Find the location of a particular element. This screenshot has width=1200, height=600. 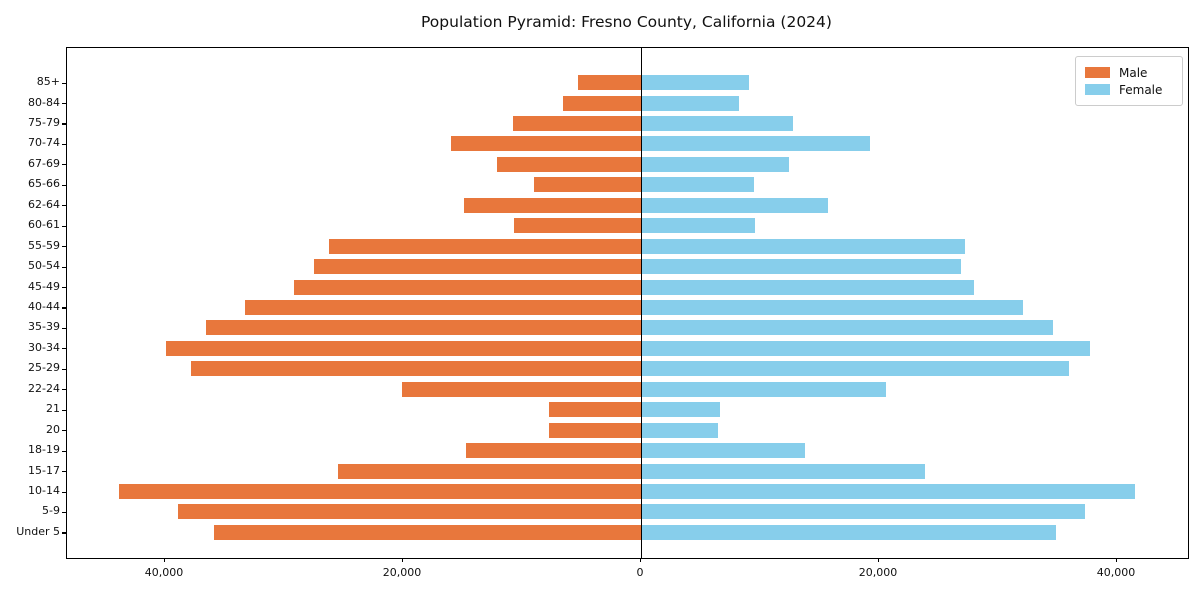

zero-axis-line is located at coordinates (641, 303).